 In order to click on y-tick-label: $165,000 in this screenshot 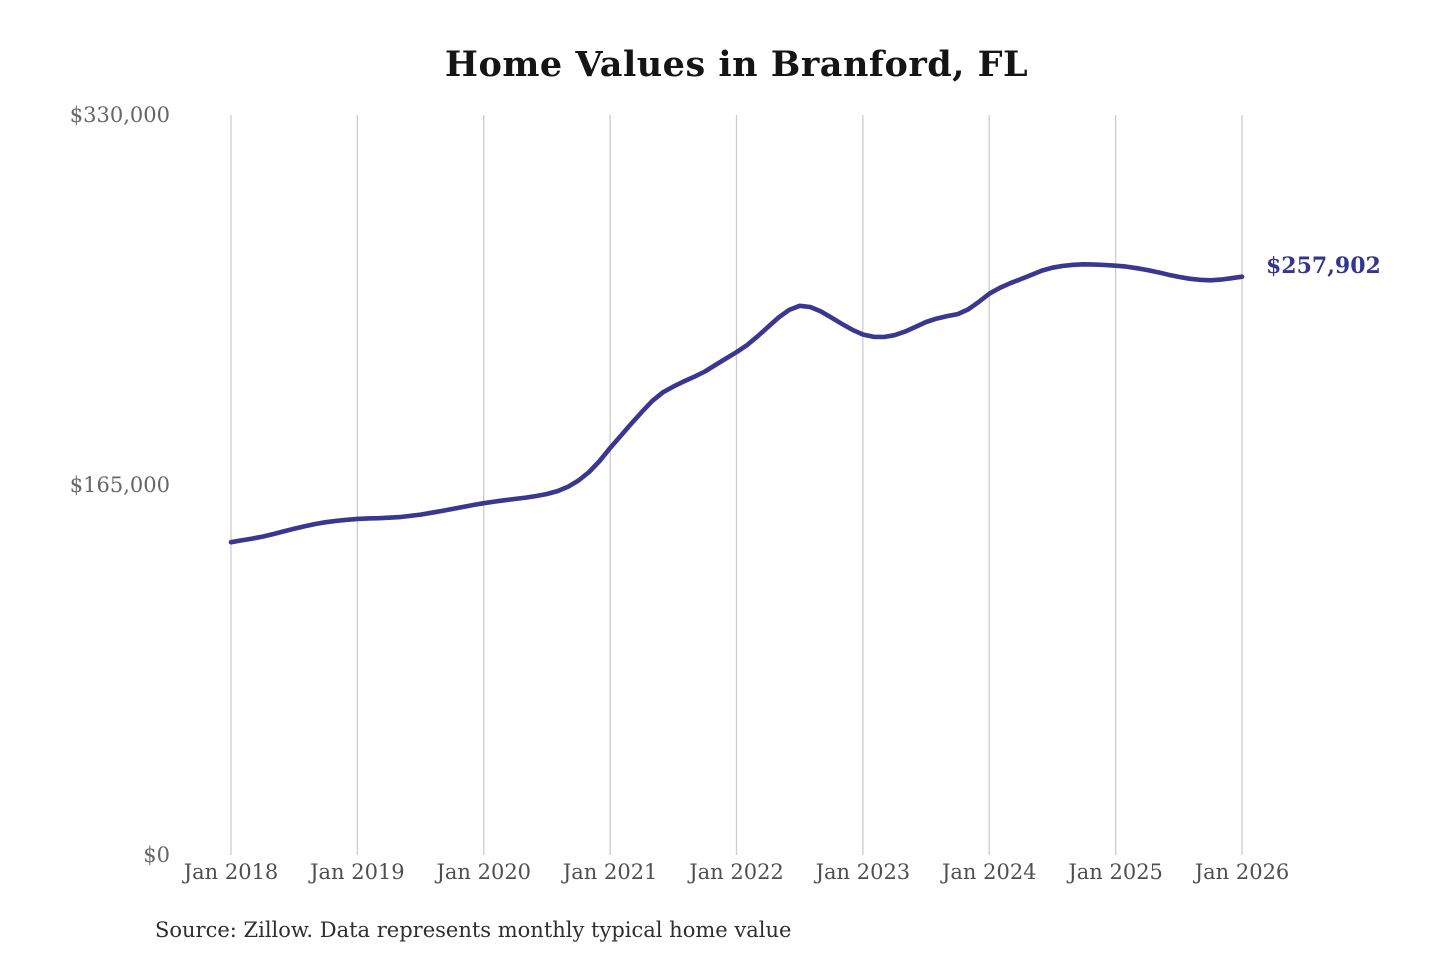, I will do `click(119, 485)`.